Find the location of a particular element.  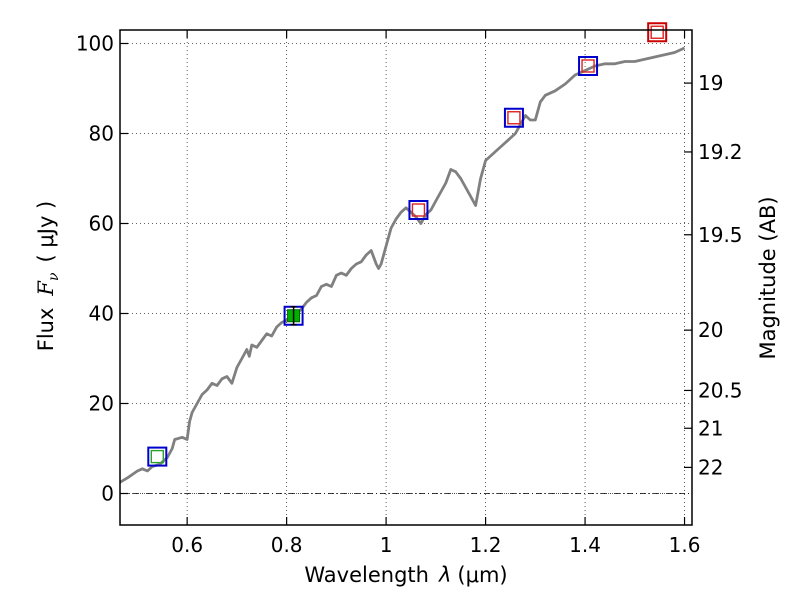

x-tick-label: 1.4 is located at coordinates (585, 545).